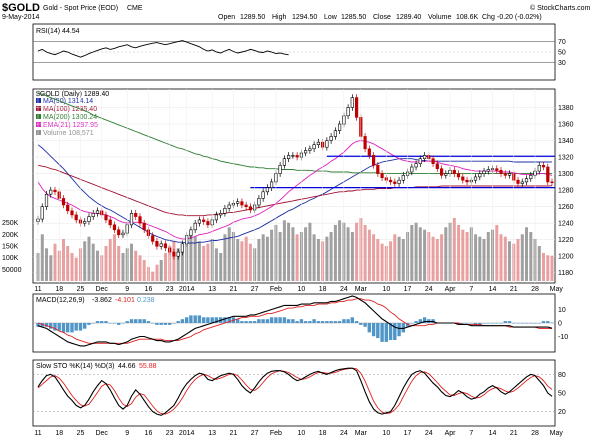  I want to click on sto-tick-label: 50, so click(562, 394).